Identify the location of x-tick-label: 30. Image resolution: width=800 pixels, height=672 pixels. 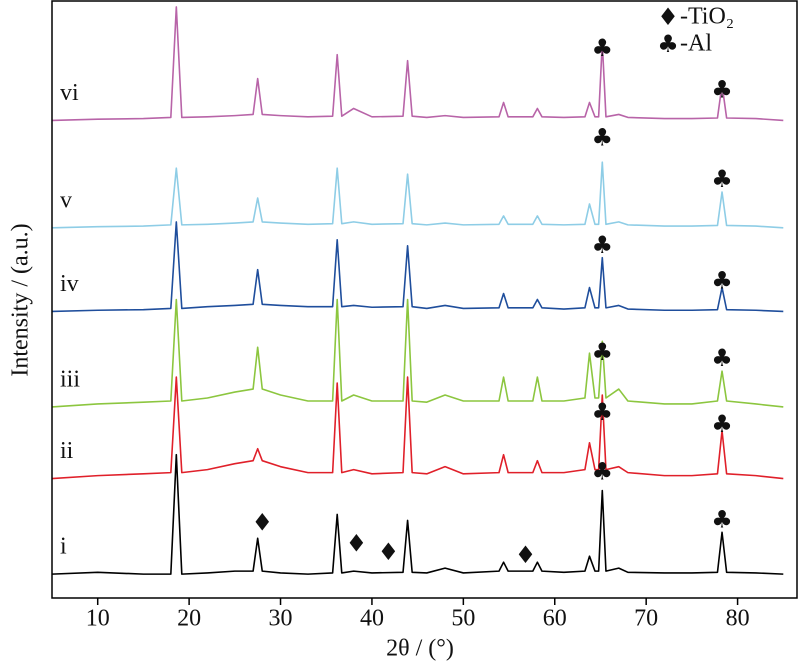
(281, 619).